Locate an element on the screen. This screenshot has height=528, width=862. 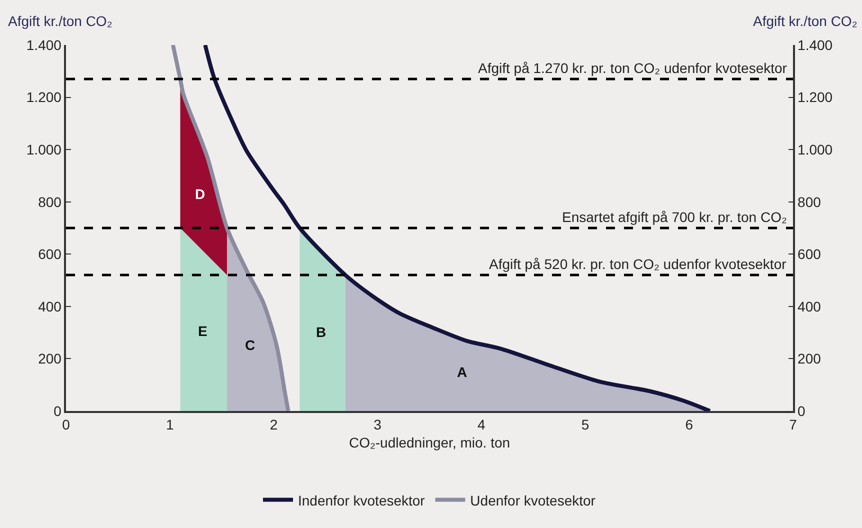
y-tick-label: 600 is located at coordinates (50, 254).